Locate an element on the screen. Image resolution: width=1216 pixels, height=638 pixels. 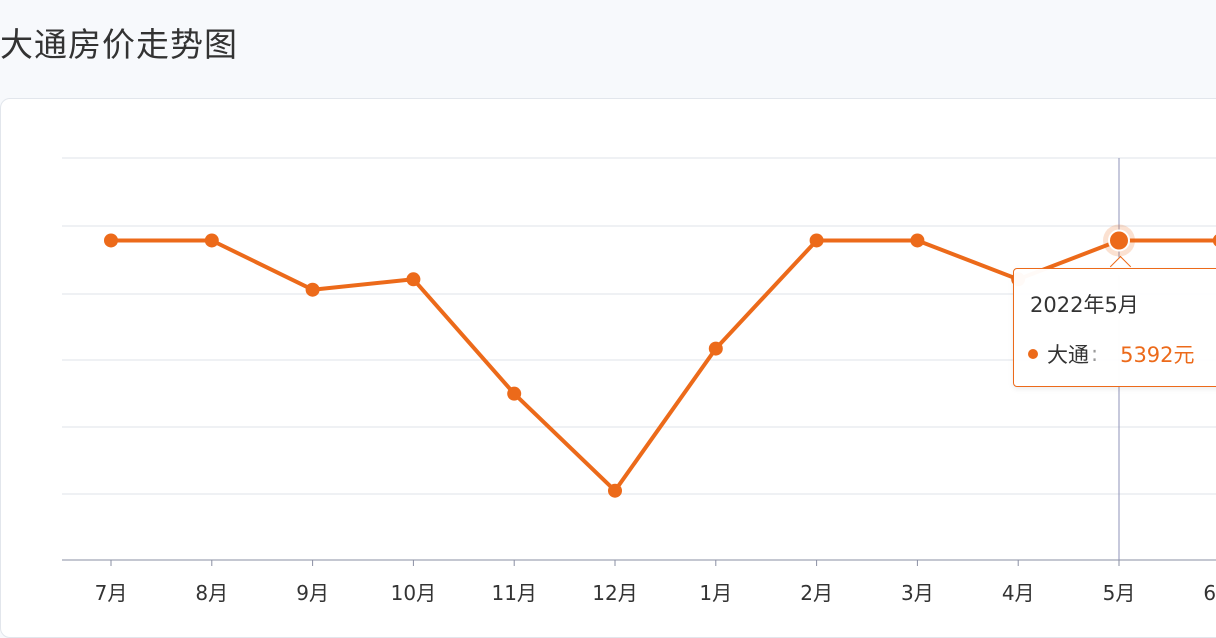
x-tick-label: 3月 is located at coordinates (917, 593).